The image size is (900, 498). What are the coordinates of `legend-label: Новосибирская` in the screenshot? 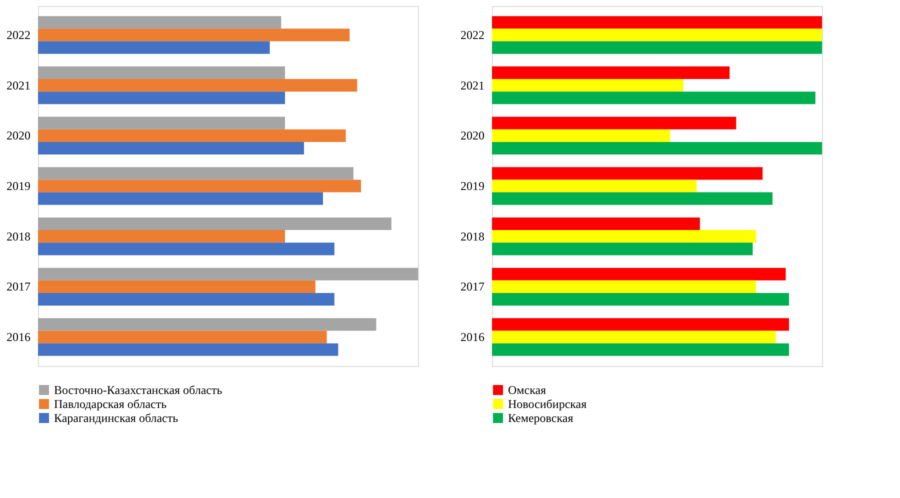 It's located at (548, 404).